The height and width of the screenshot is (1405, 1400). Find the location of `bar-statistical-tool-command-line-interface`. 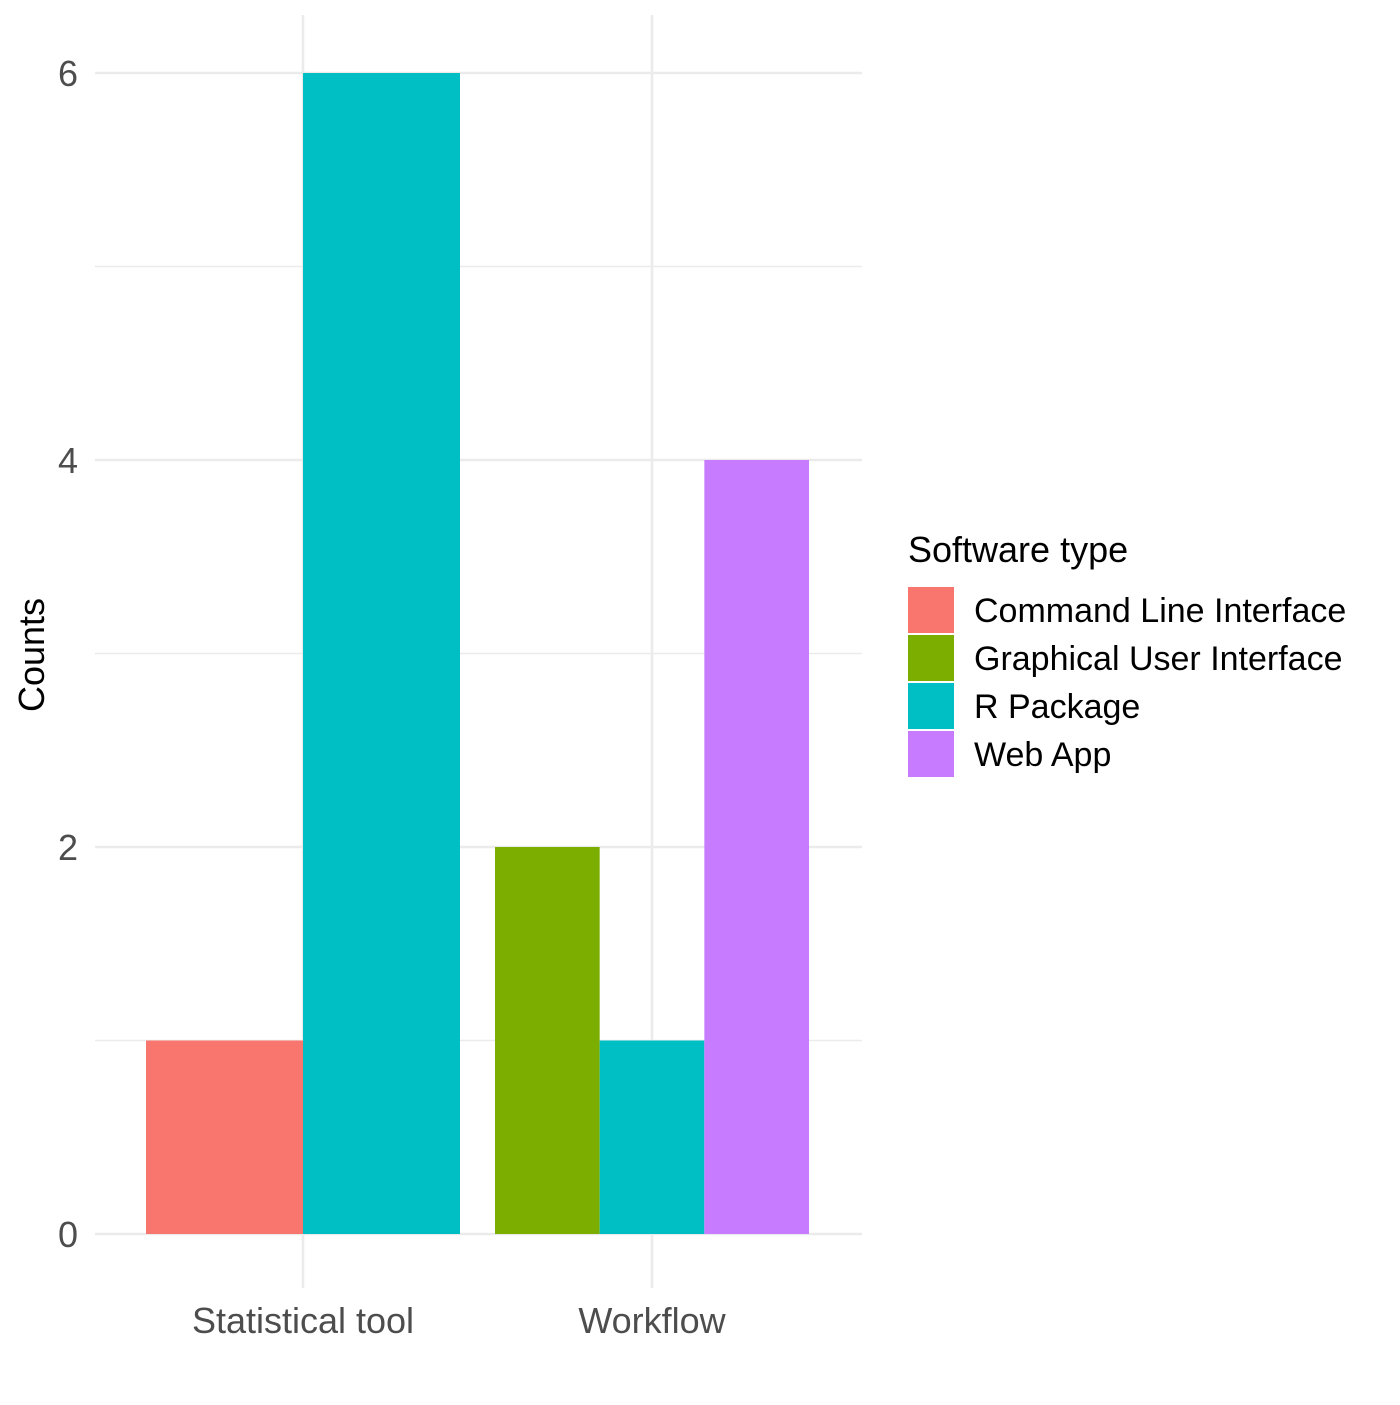

bar-statistical-tool-command-line-interface is located at coordinates (224, 1137).